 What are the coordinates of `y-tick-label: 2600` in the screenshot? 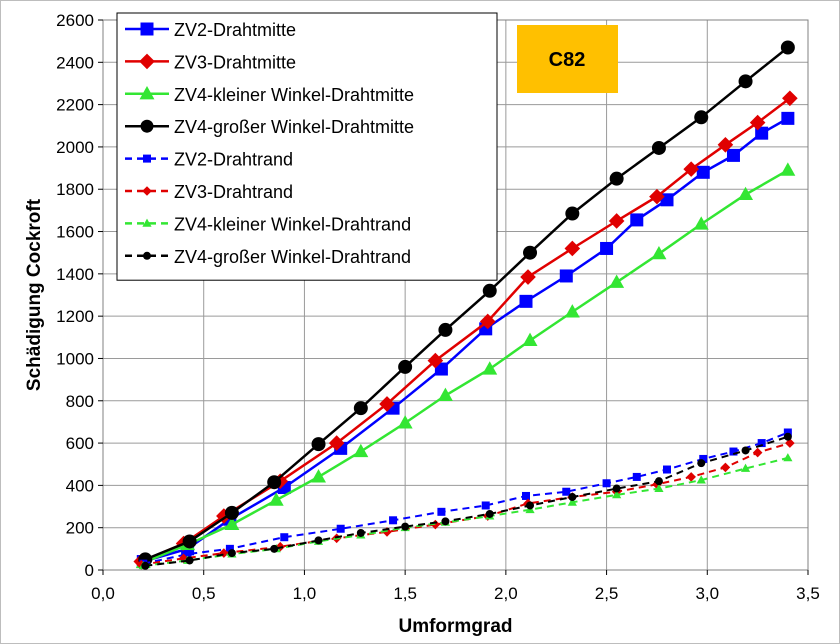 It's located at (75, 20).